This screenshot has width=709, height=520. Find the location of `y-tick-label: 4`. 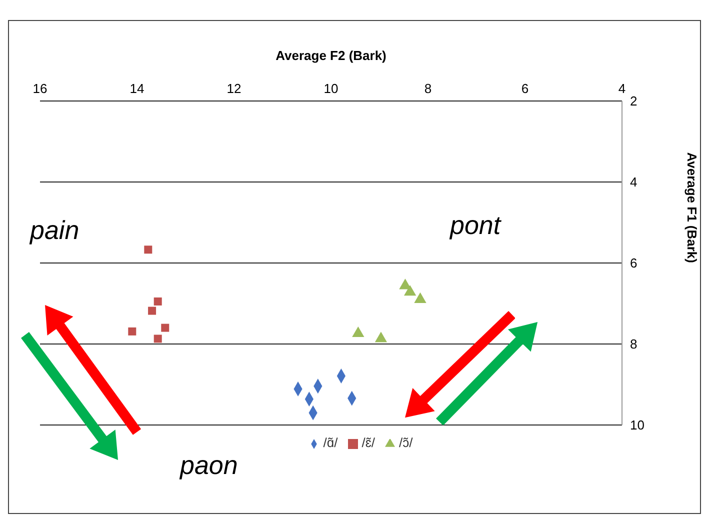

y-tick-label: 4 is located at coordinates (634, 182).